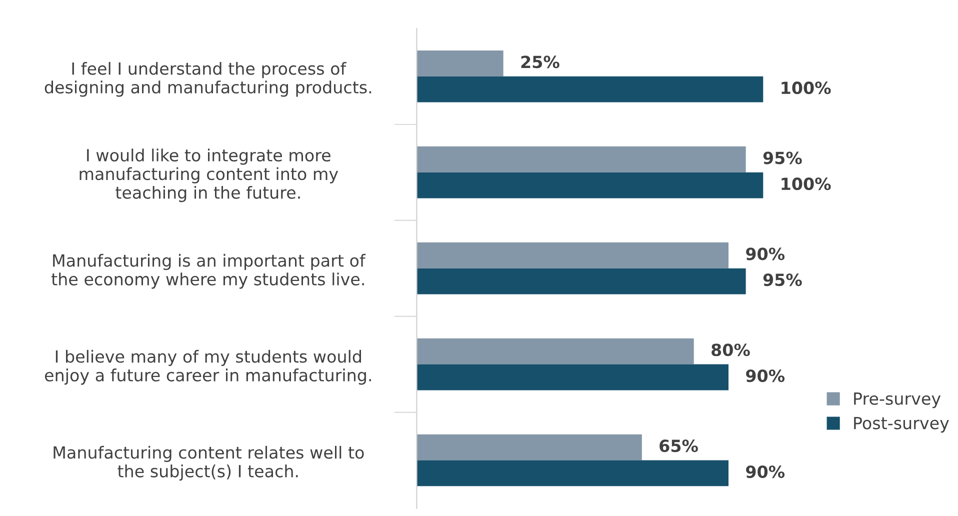 Image resolution: width=958 pixels, height=516 pixels. I want to click on legend-label: Pre-survey, so click(897, 400).